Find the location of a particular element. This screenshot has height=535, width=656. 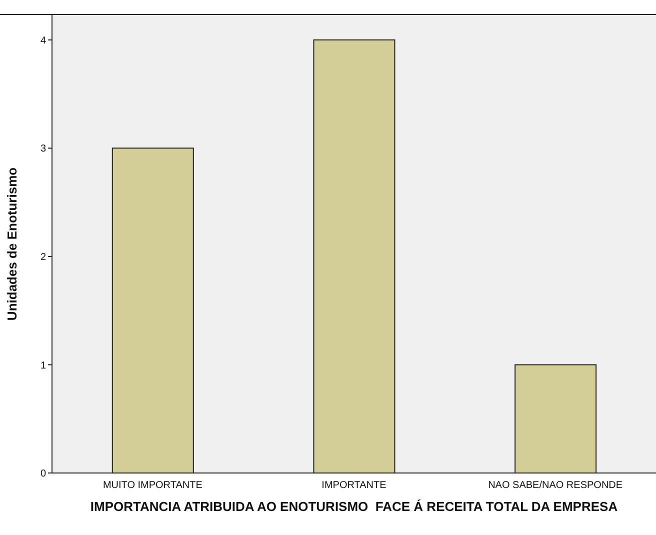

y-axis-title: Unidades de Enoturismo is located at coordinates (12, 244).